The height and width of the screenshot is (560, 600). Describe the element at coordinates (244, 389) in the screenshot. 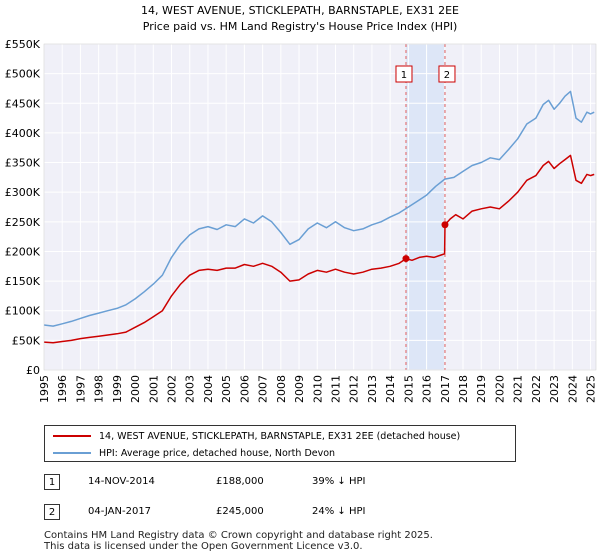

I see `x-tick-label: 2006` at that location.